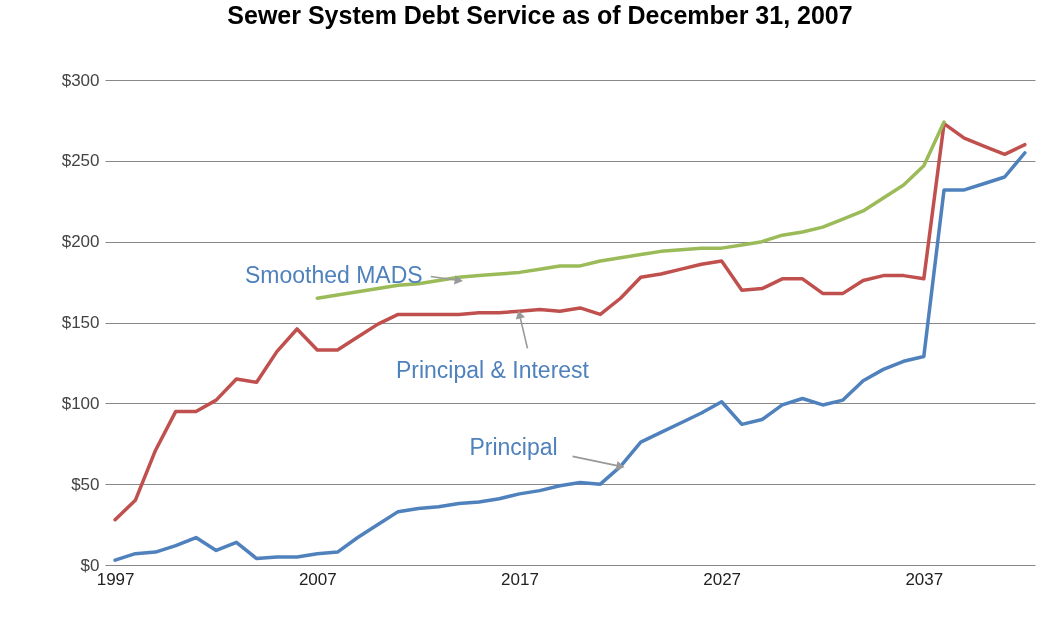  I want to click on y-tick-label: $250, so click(80, 161).